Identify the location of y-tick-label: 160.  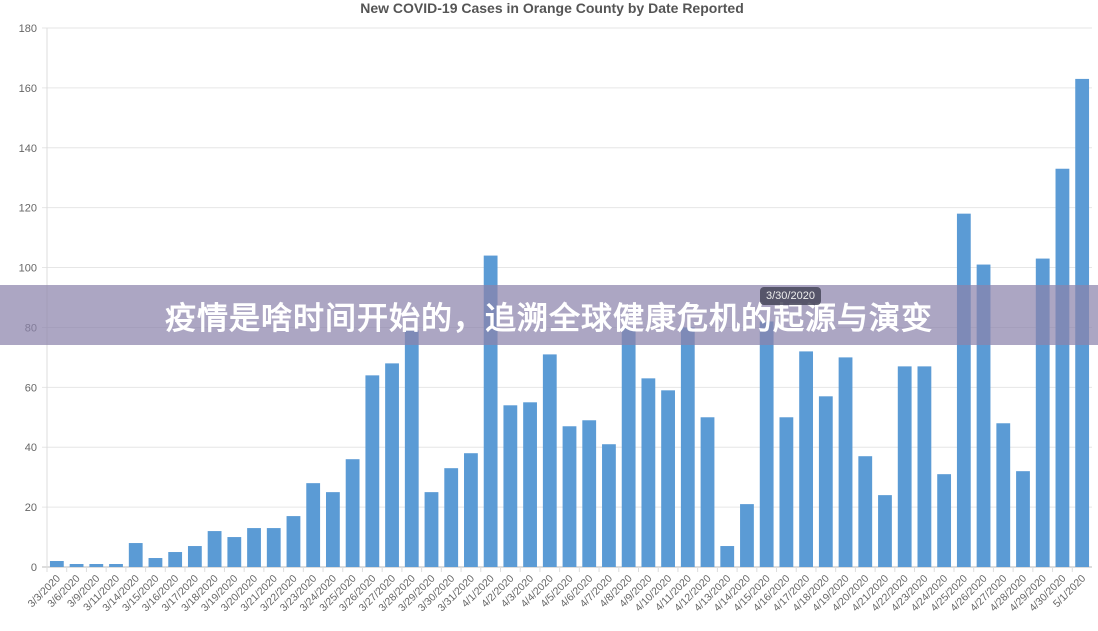
(28, 89).